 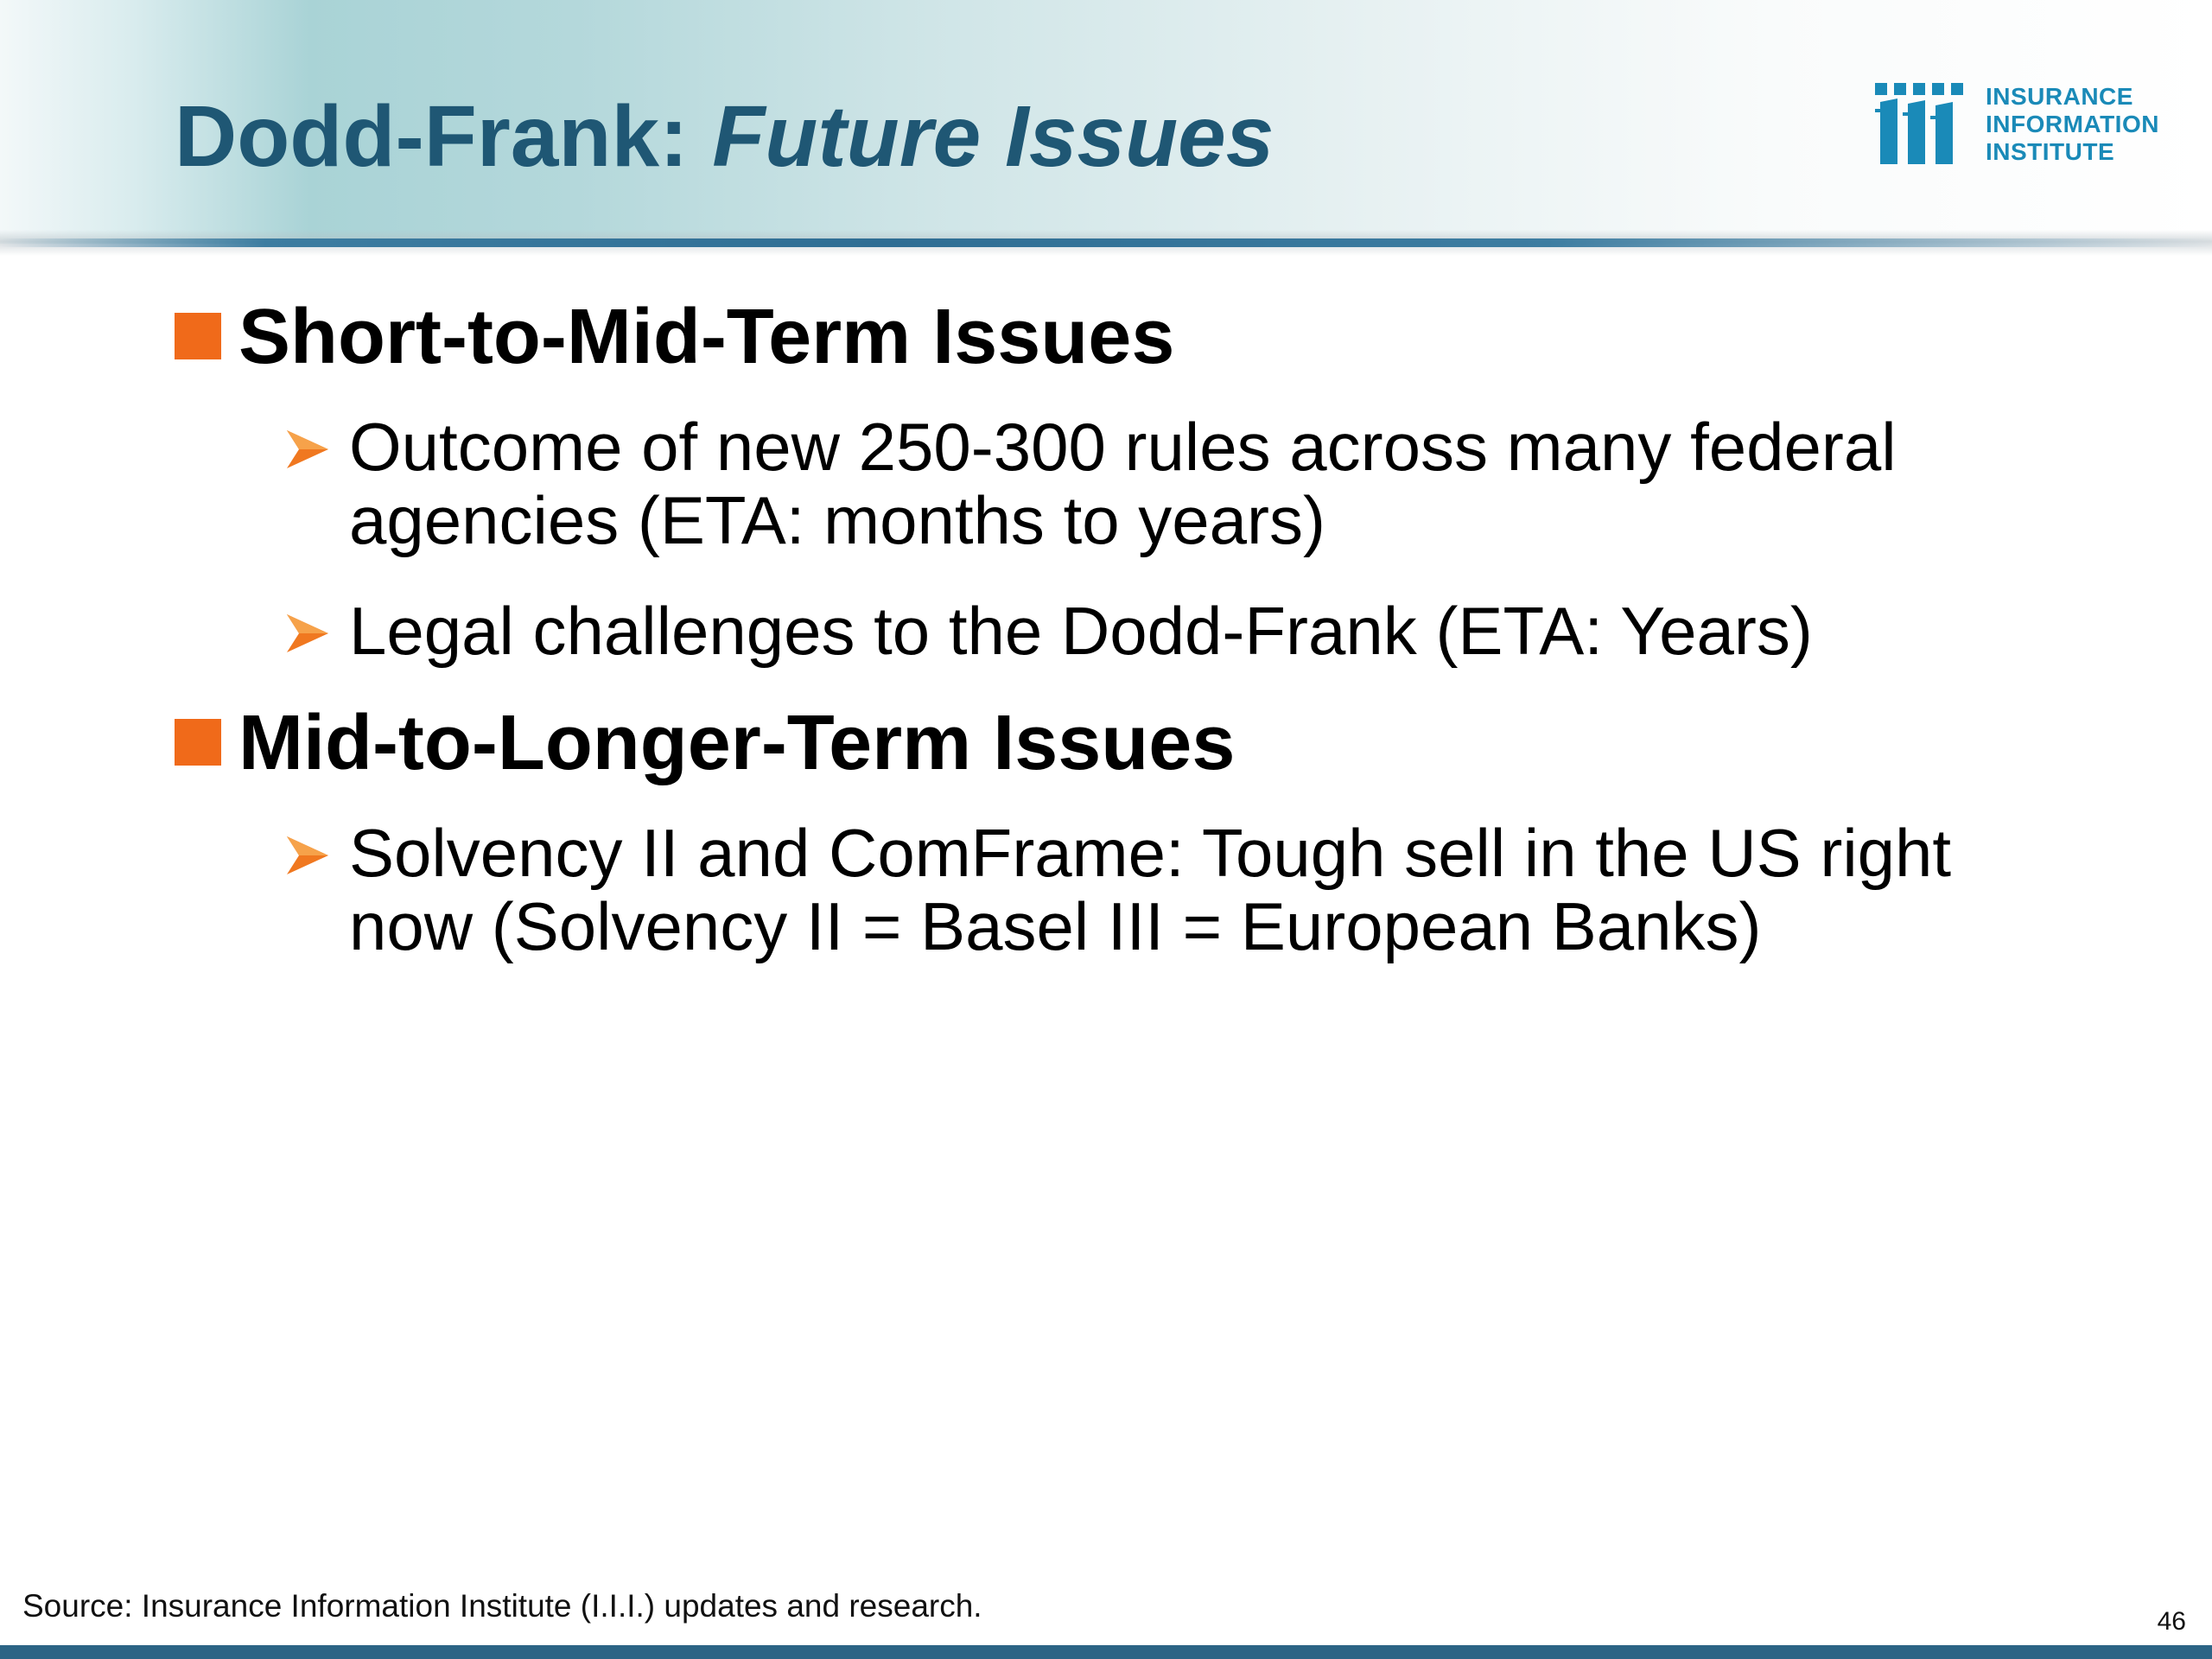 What do you see at coordinates (993, 136) in the screenshot?
I see `title-italic: Future Issues` at bounding box center [993, 136].